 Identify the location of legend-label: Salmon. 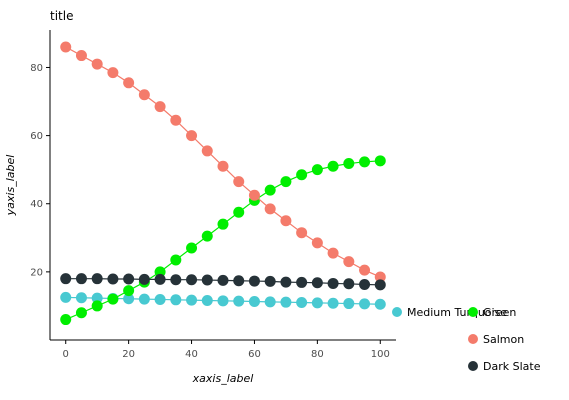
(503, 339).